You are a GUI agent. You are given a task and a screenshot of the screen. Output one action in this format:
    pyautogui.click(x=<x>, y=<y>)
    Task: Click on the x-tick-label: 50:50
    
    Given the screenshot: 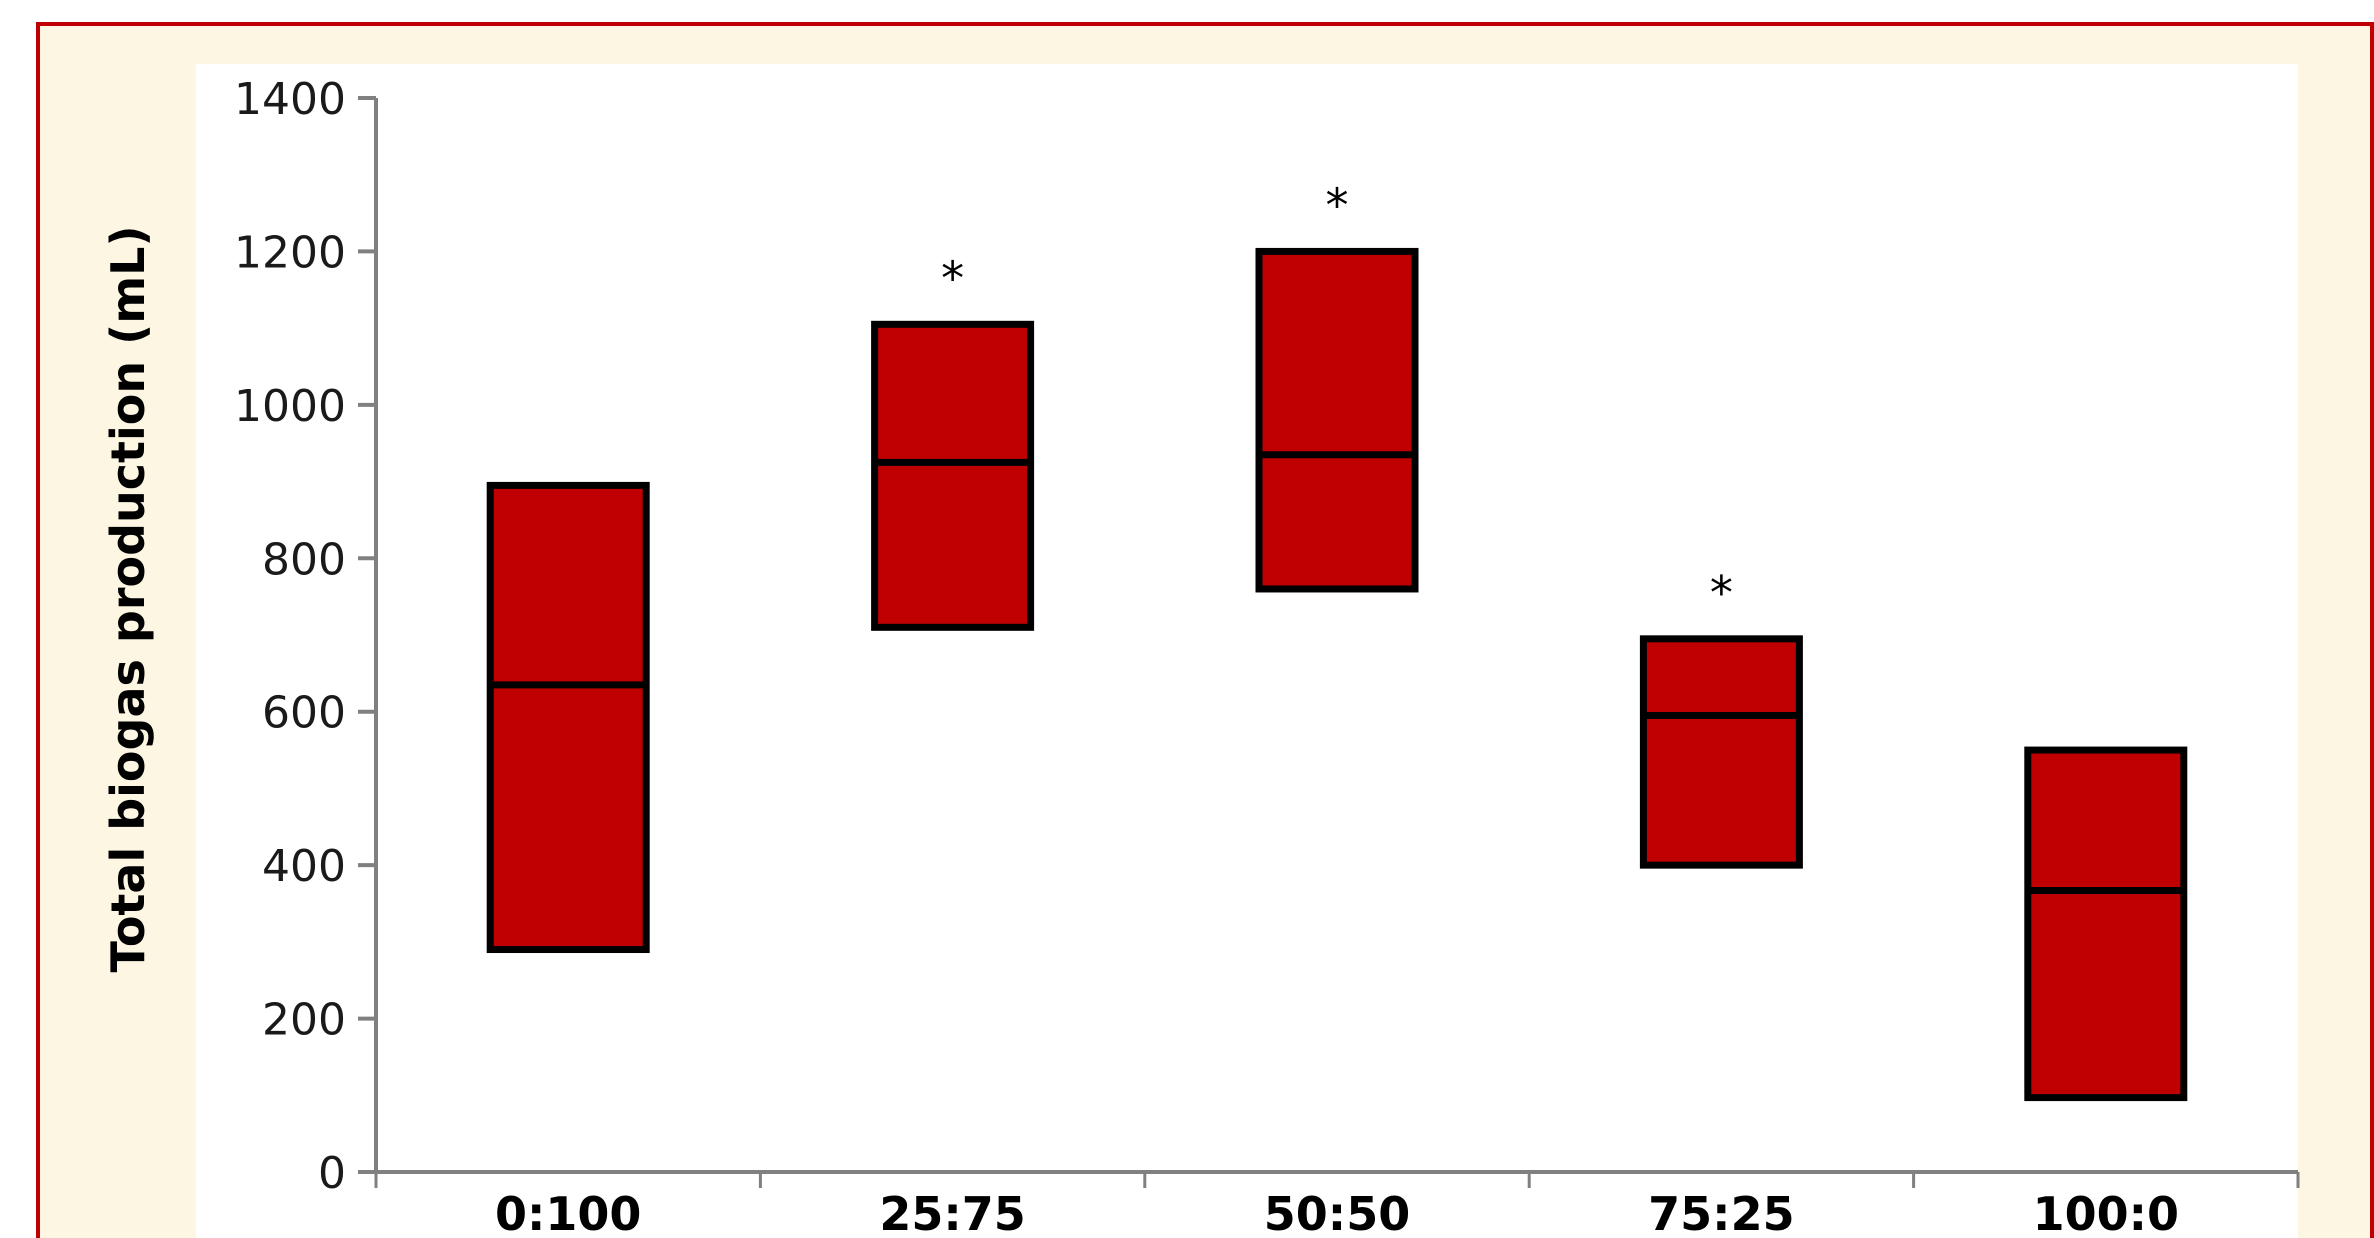 What is the action you would take?
    pyautogui.click(x=1337, y=1212)
    